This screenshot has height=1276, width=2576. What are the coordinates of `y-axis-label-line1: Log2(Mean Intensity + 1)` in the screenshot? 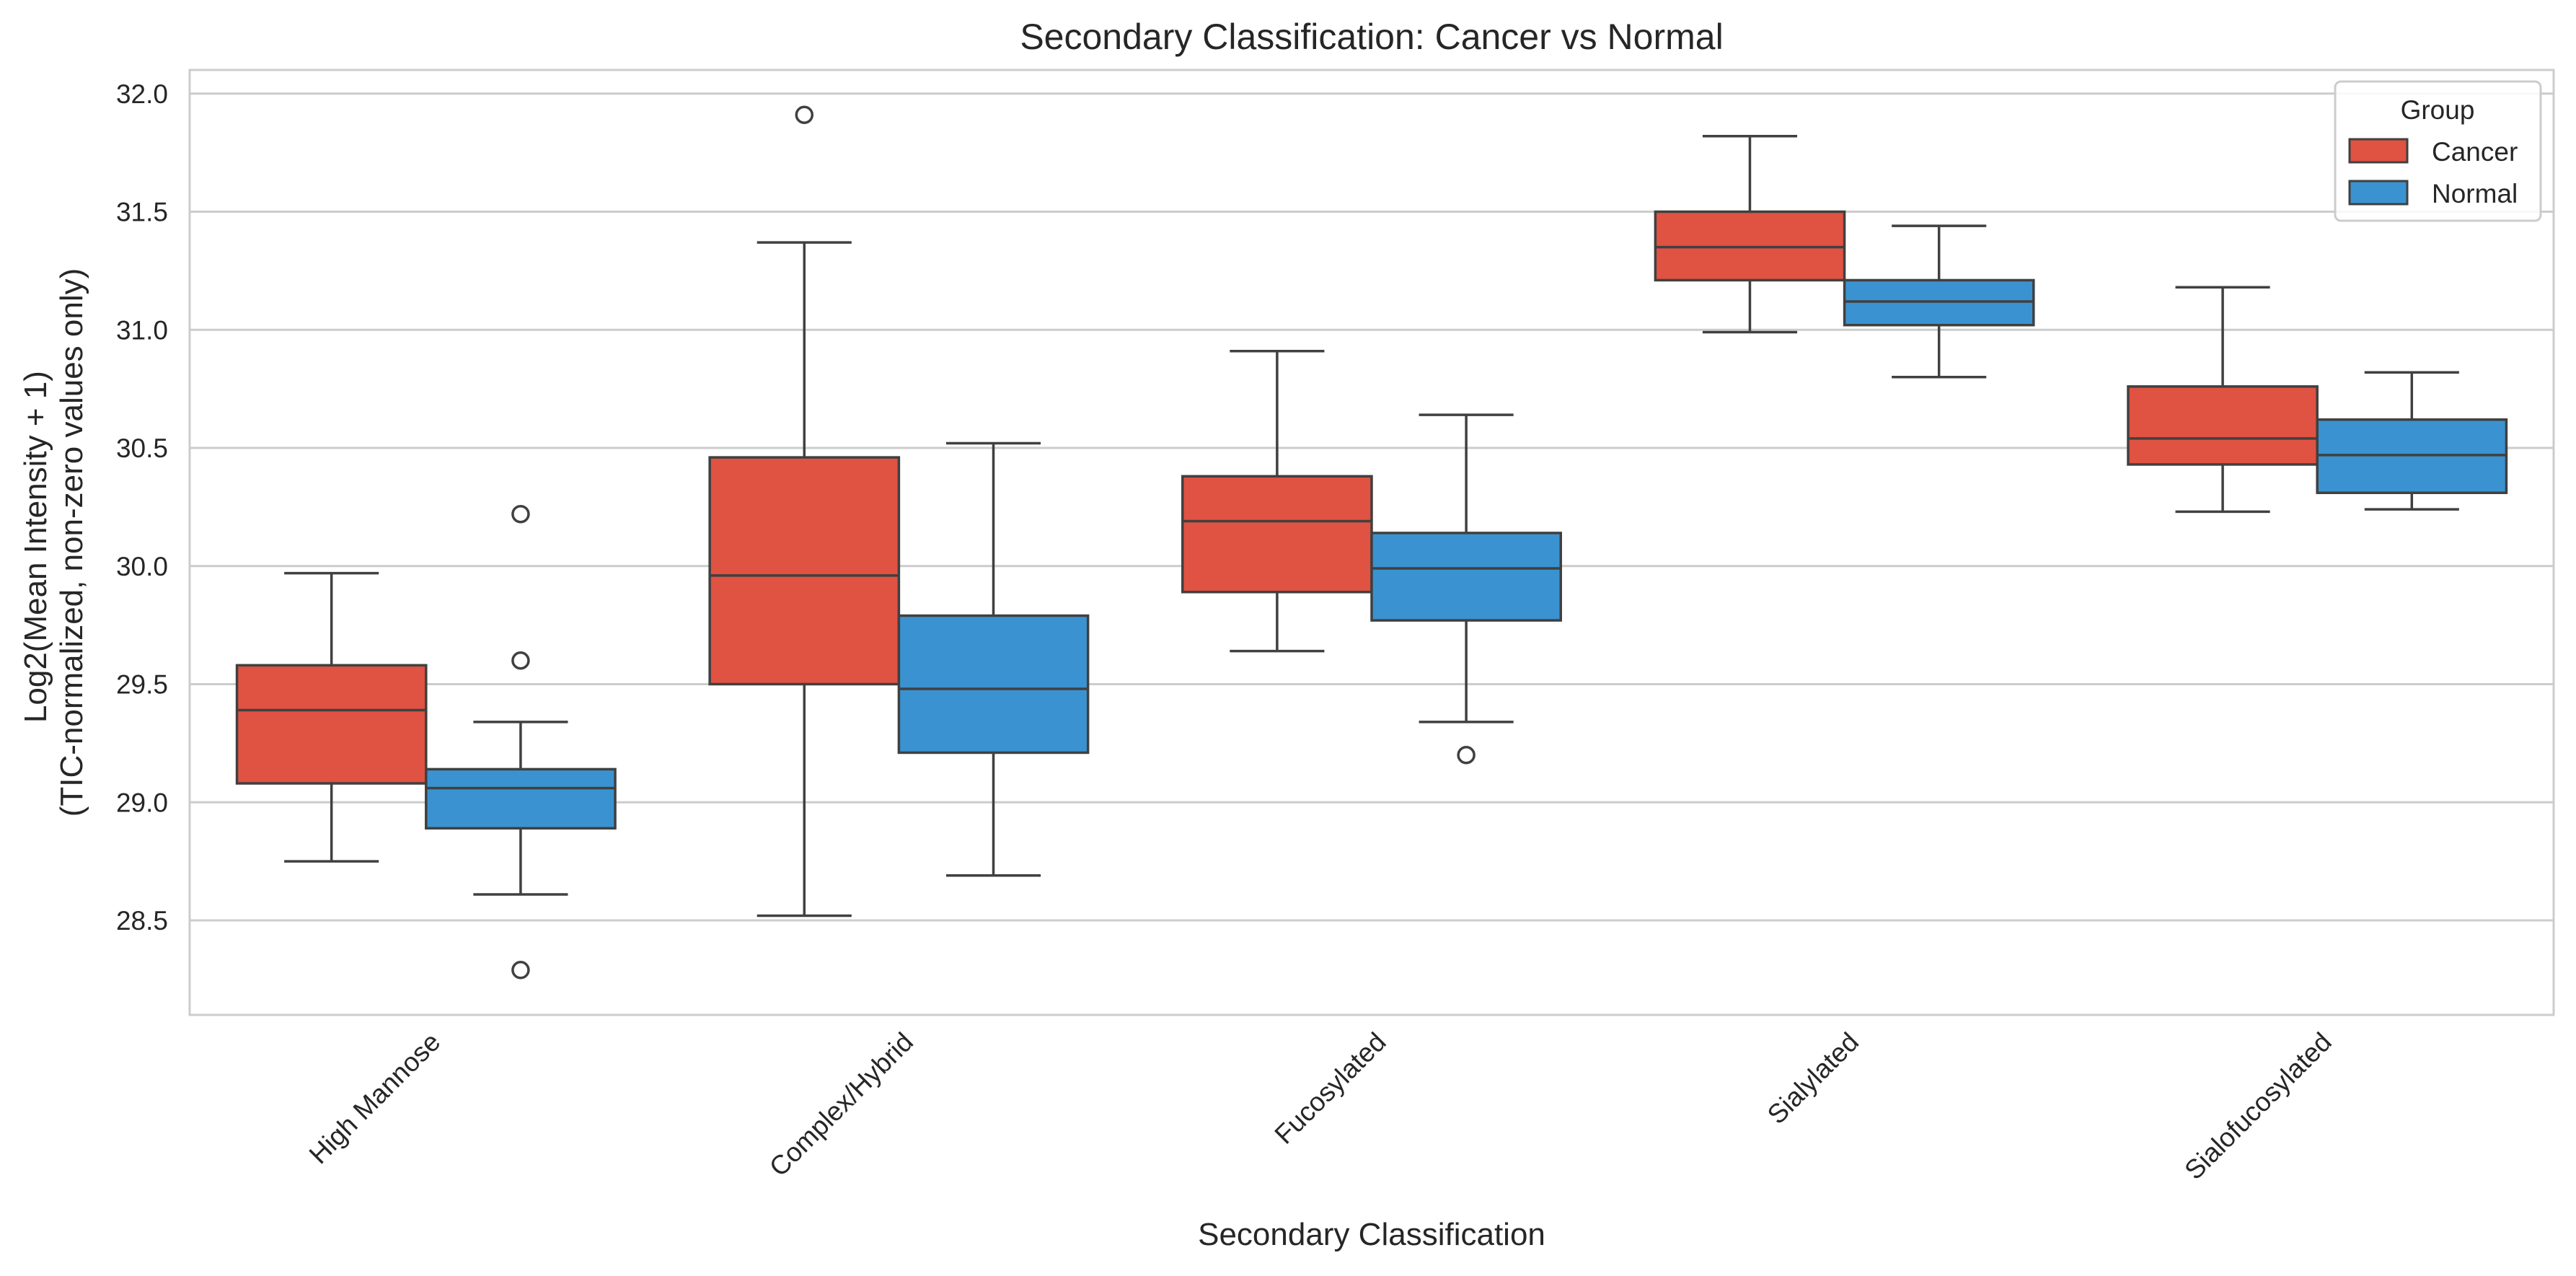 It's located at (35, 547).